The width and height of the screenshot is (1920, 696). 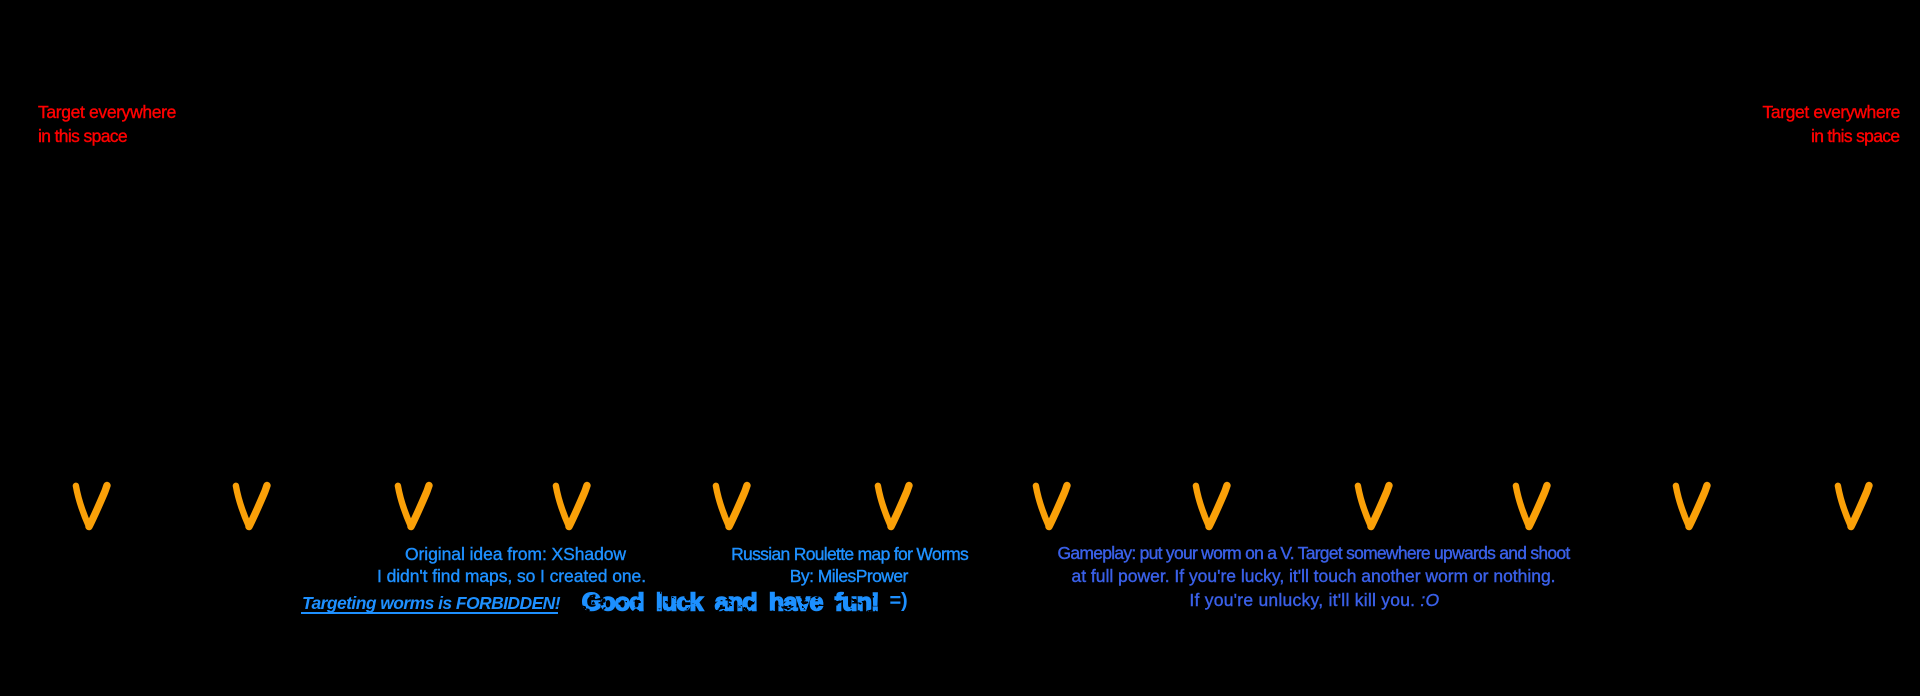 What do you see at coordinates (730, 603) in the screenshot?
I see `svg-text: Good luck and have fun!` at bounding box center [730, 603].